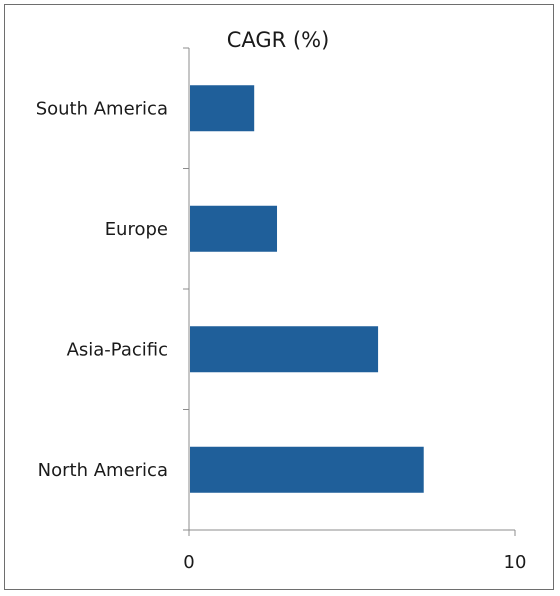 Image resolution: width=560 pixels, height=596 pixels. I want to click on chart-title: CAGR (%), so click(278, 40).